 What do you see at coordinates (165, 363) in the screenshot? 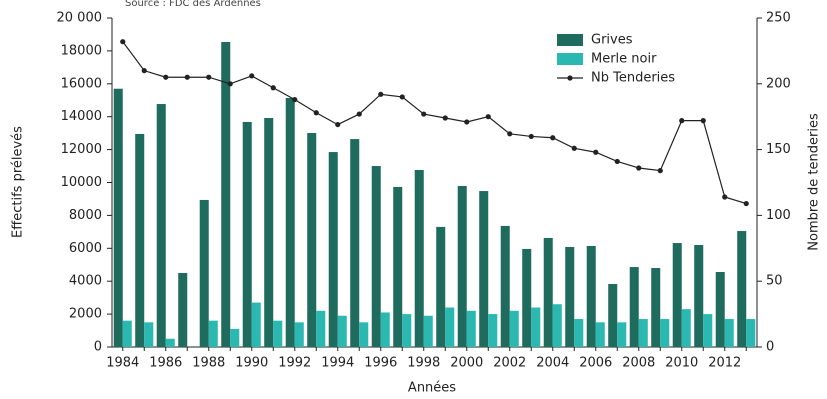
I see `x-tick-label: 1986` at bounding box center [165, 363].